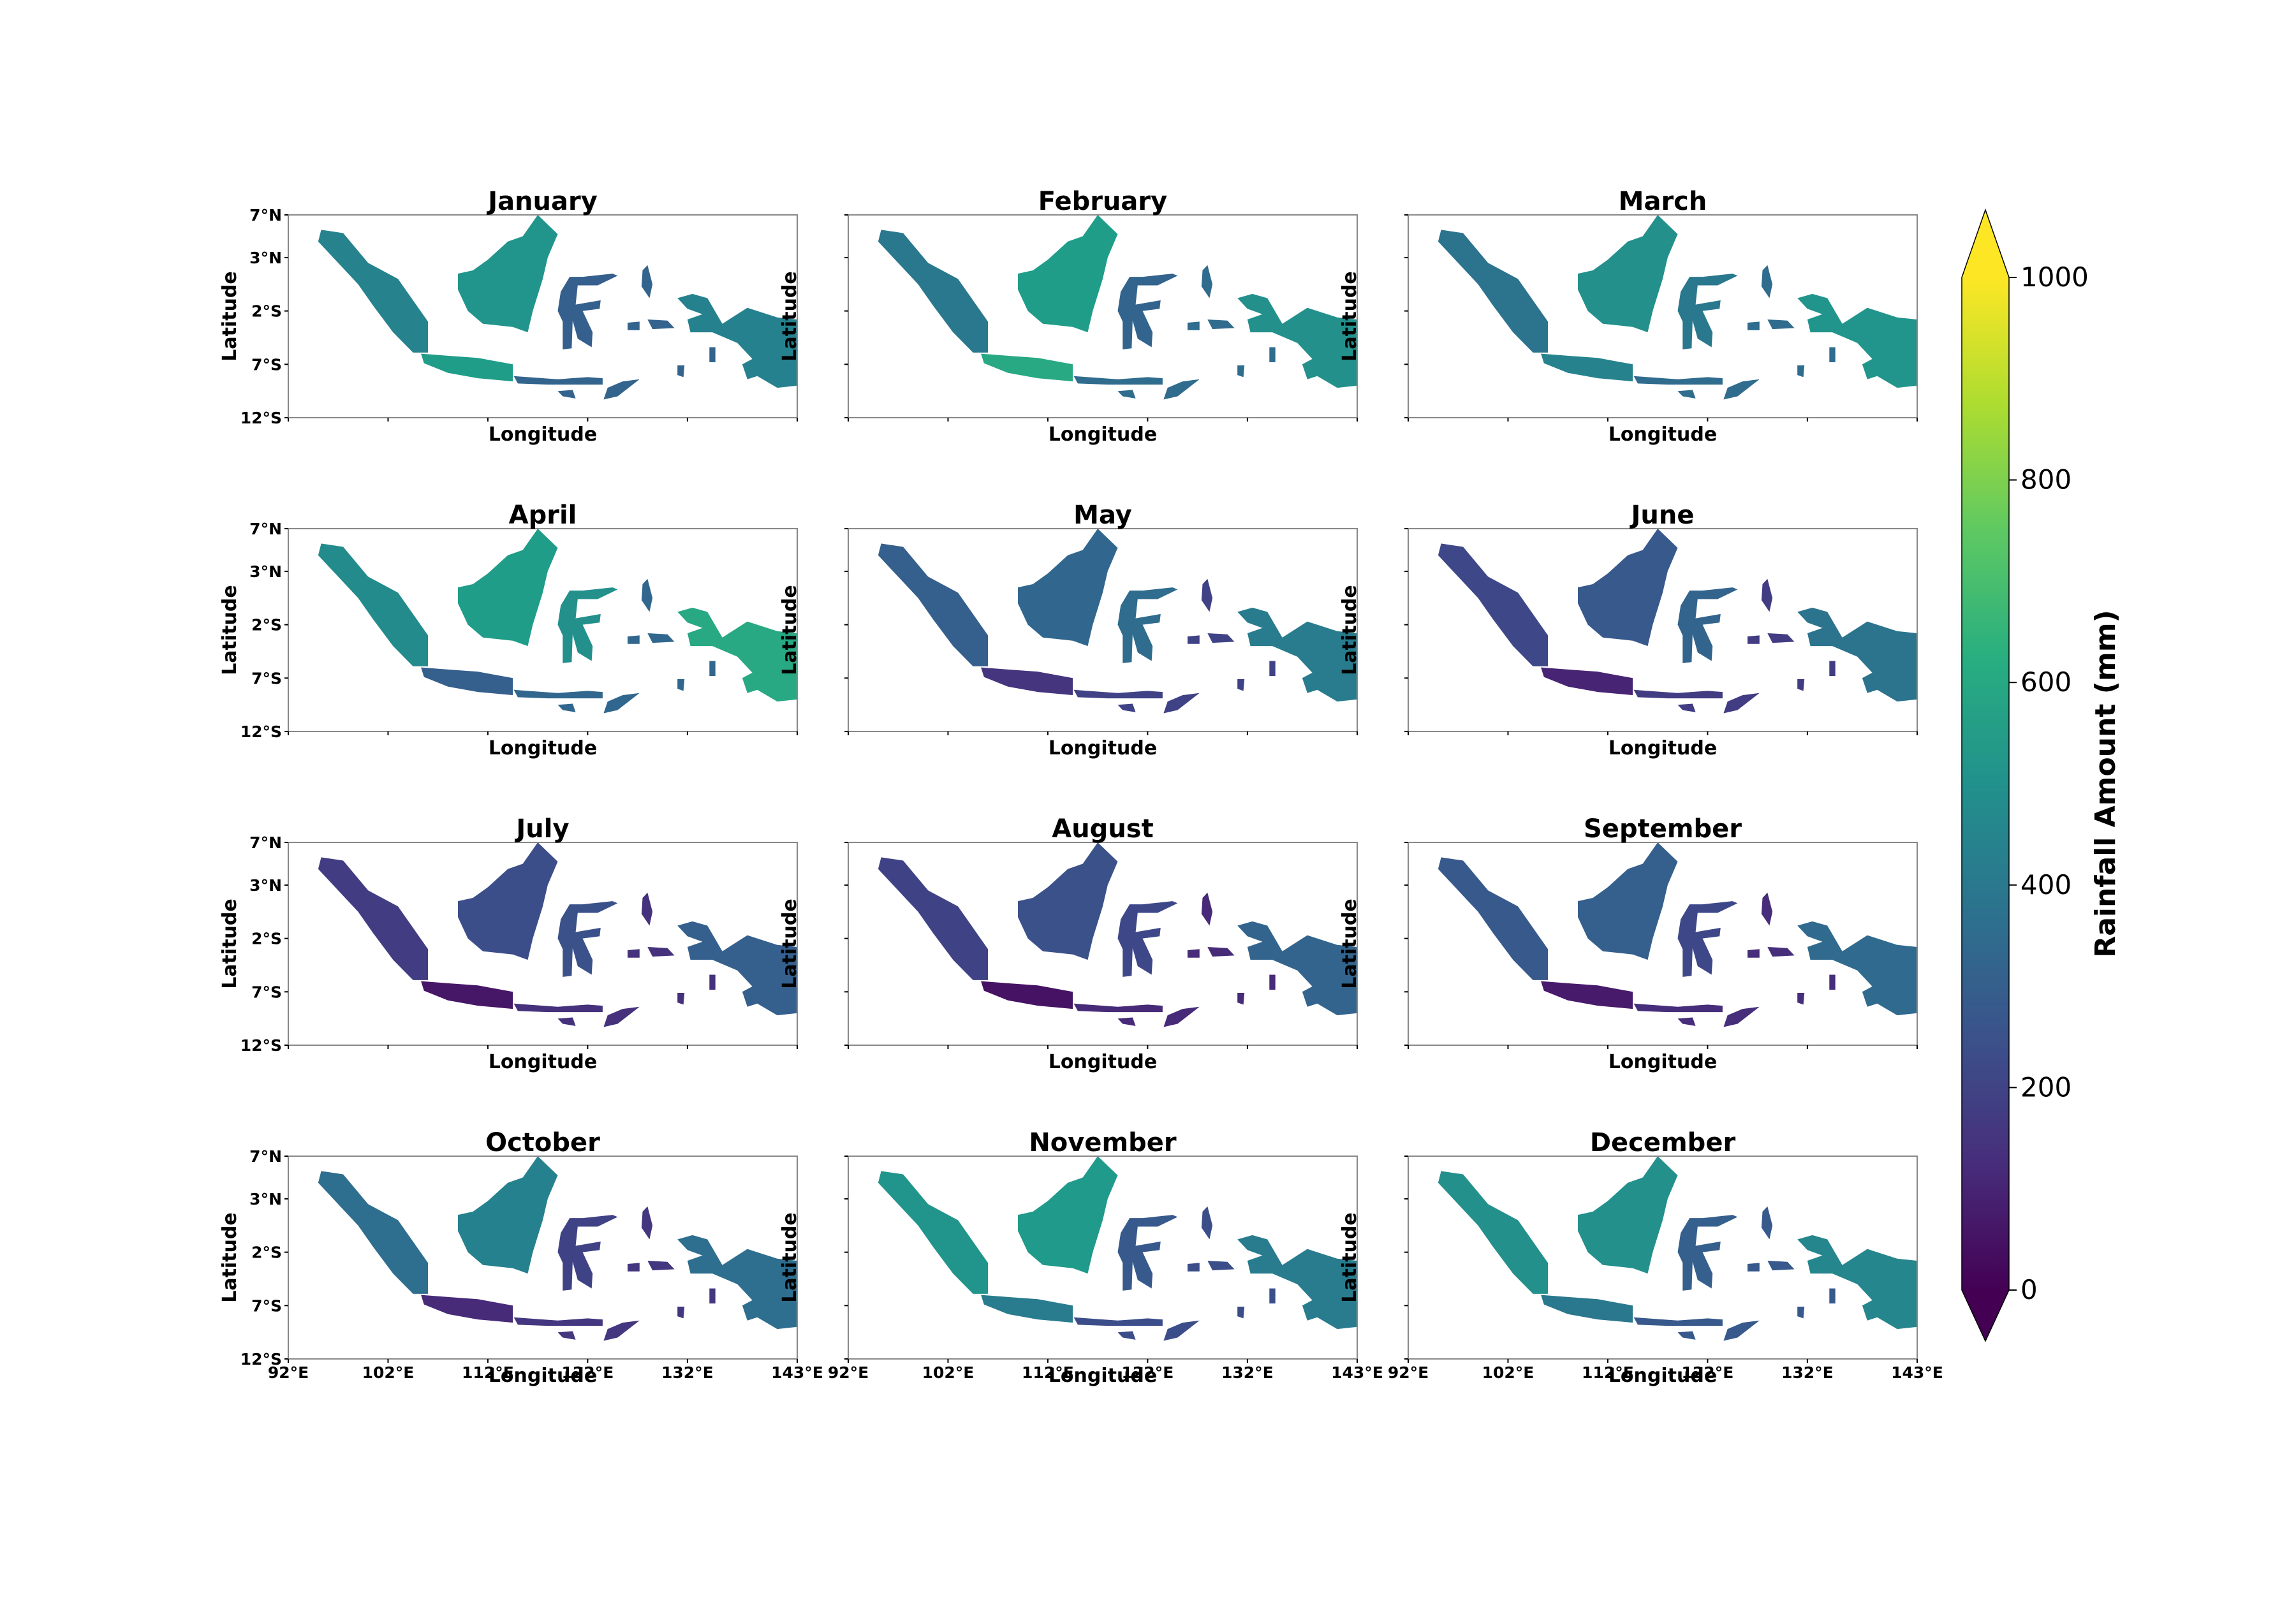  Describe the element at coordinates (265, 1156) in the screenshot. I see `y-tick-label: 7°N` at that location.